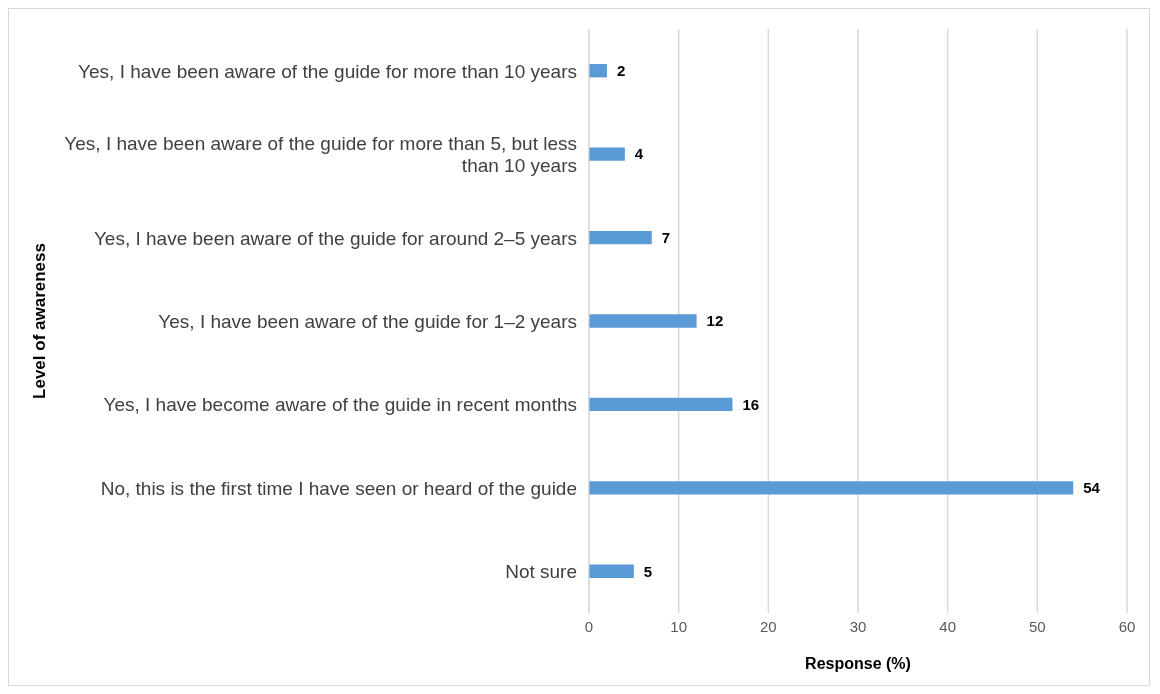 The image size is (1160, 694). I want to click on x-tick-label: 20, so click(768, 626).